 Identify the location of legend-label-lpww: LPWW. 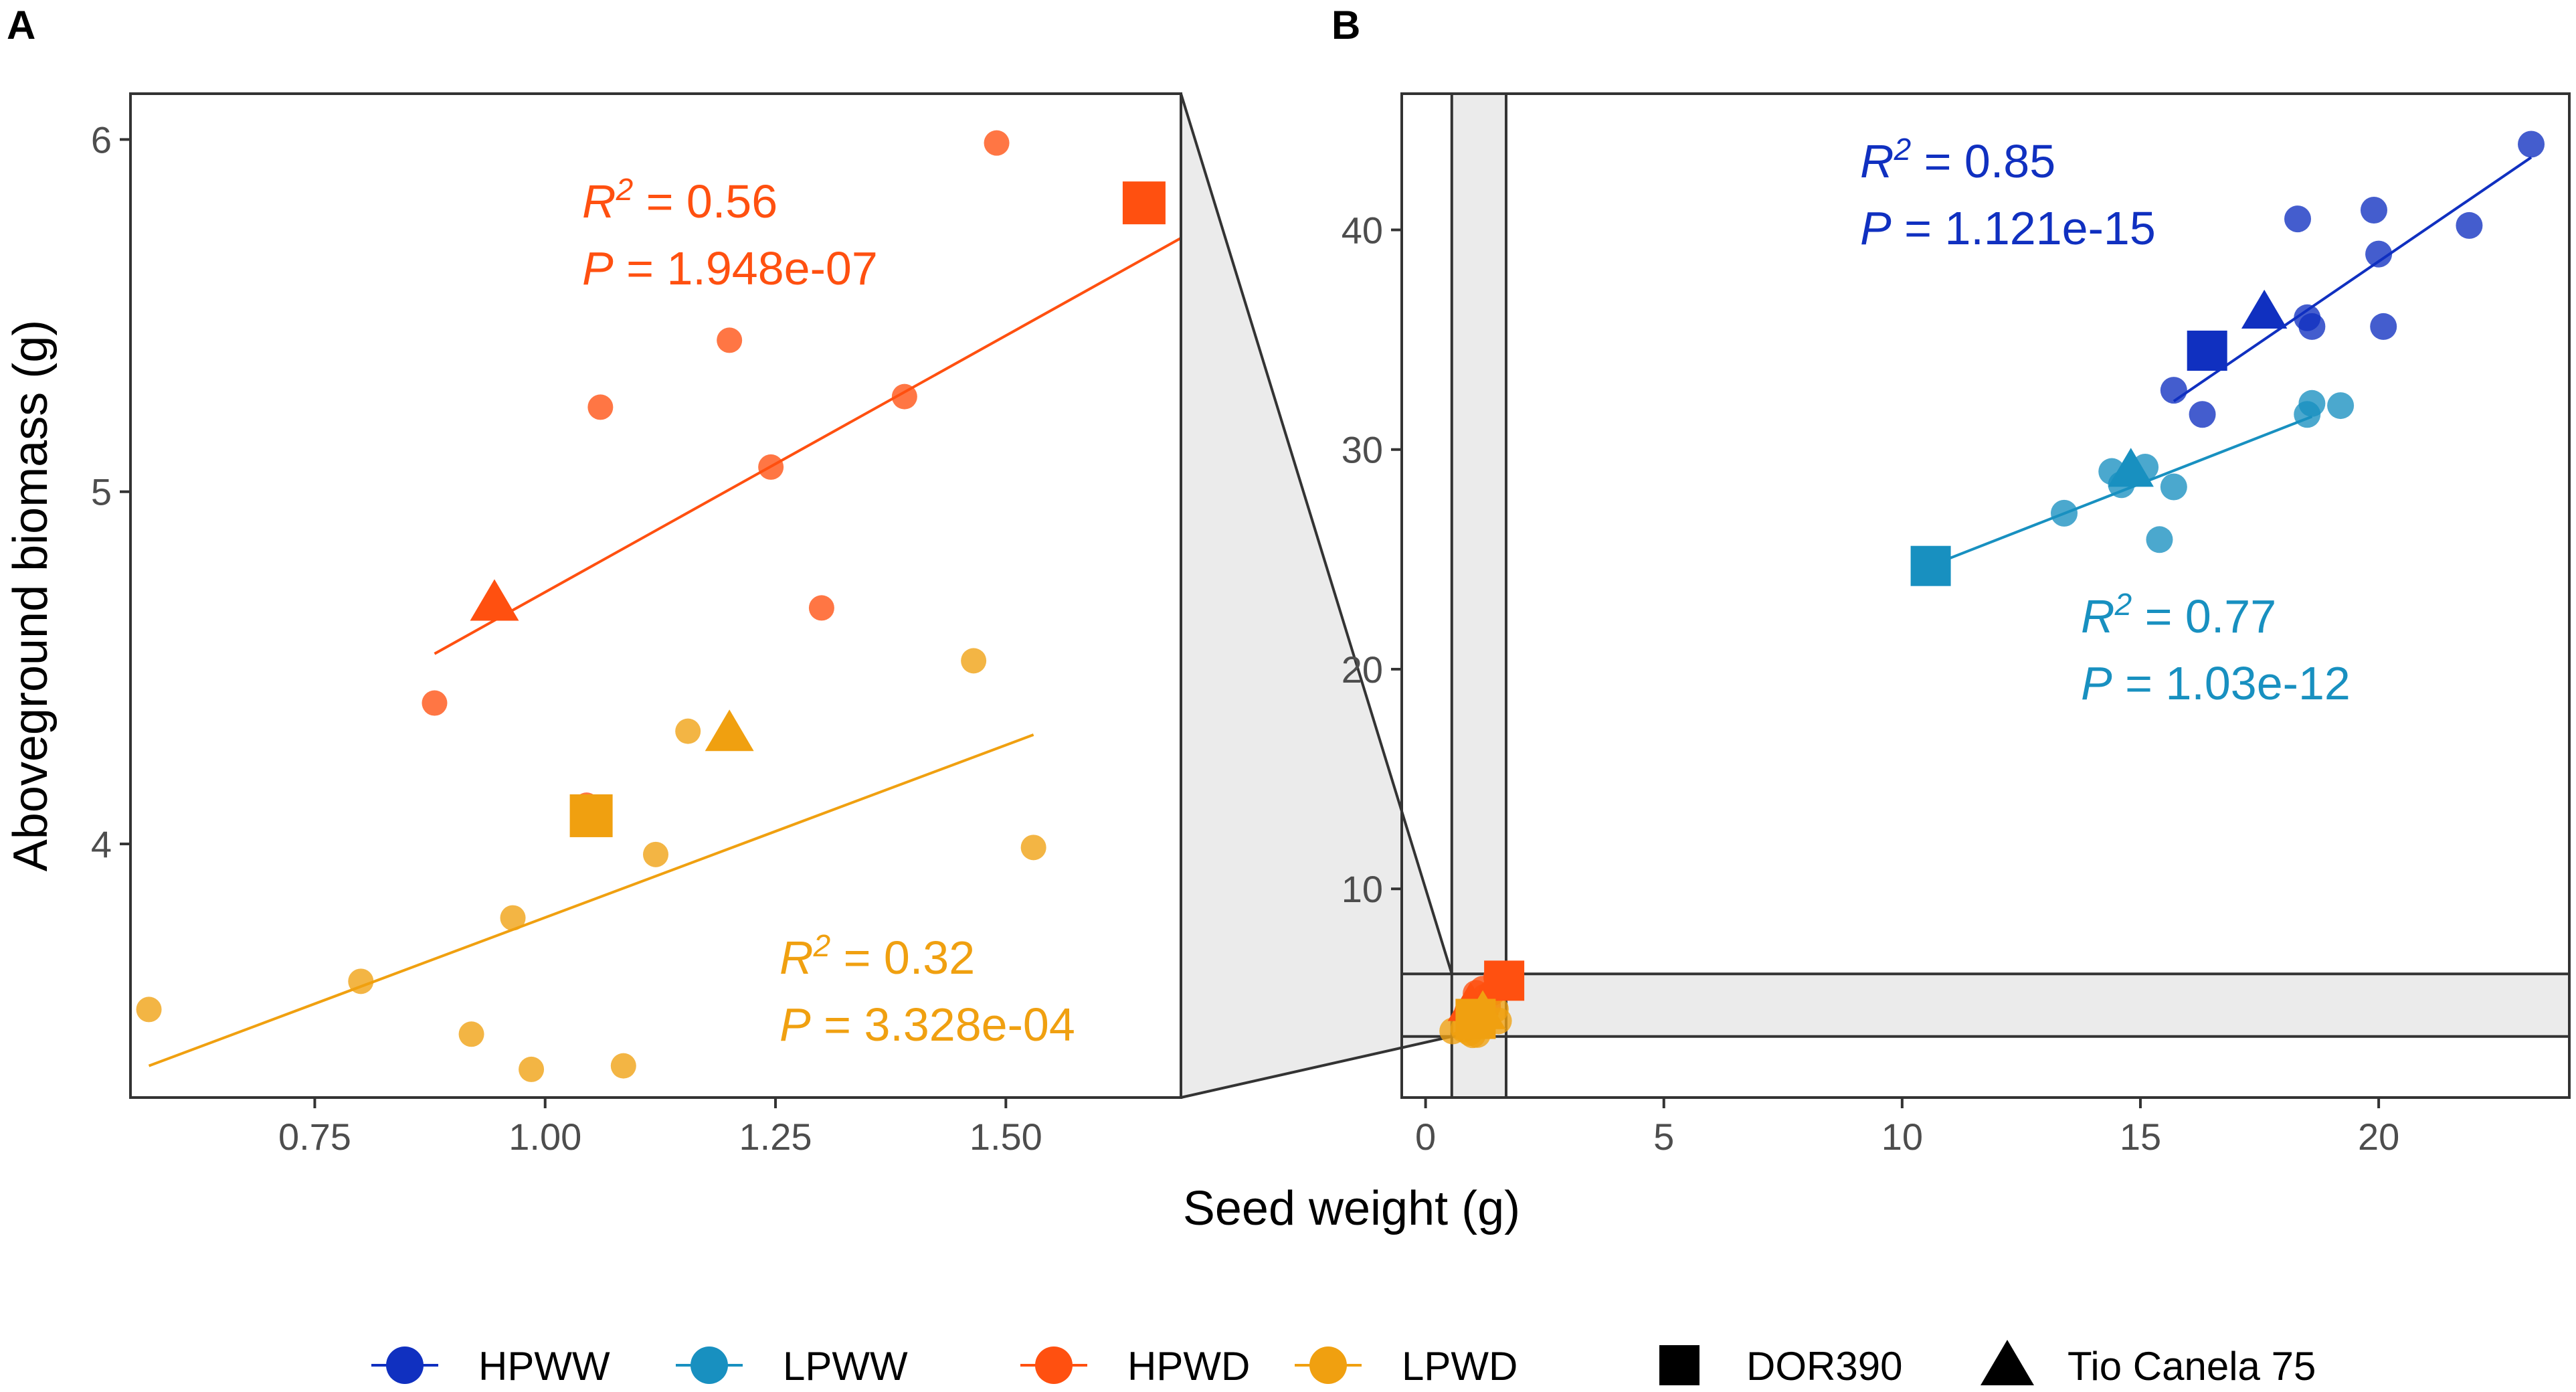
(846, 1366).